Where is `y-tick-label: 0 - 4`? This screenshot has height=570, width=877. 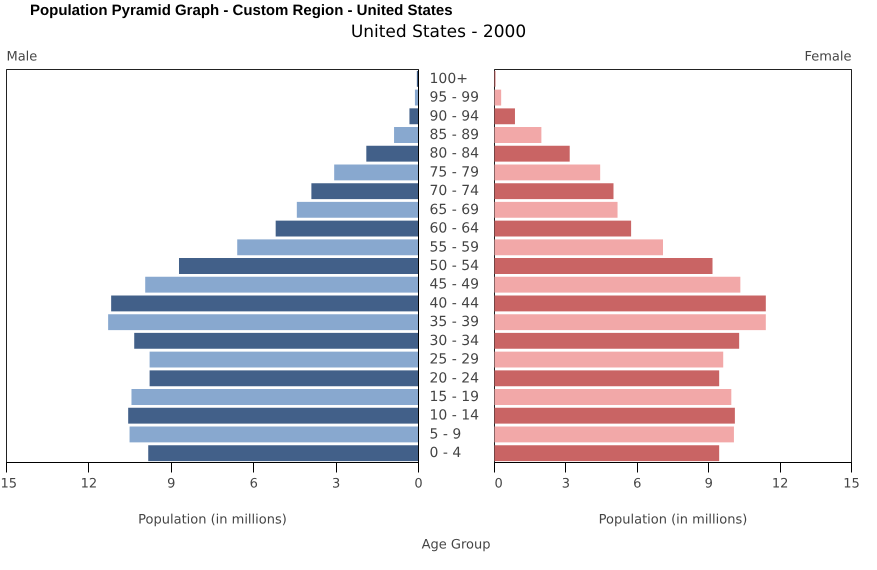
y-tick-label: 0 - 4 is located at coordinates (446, 453).